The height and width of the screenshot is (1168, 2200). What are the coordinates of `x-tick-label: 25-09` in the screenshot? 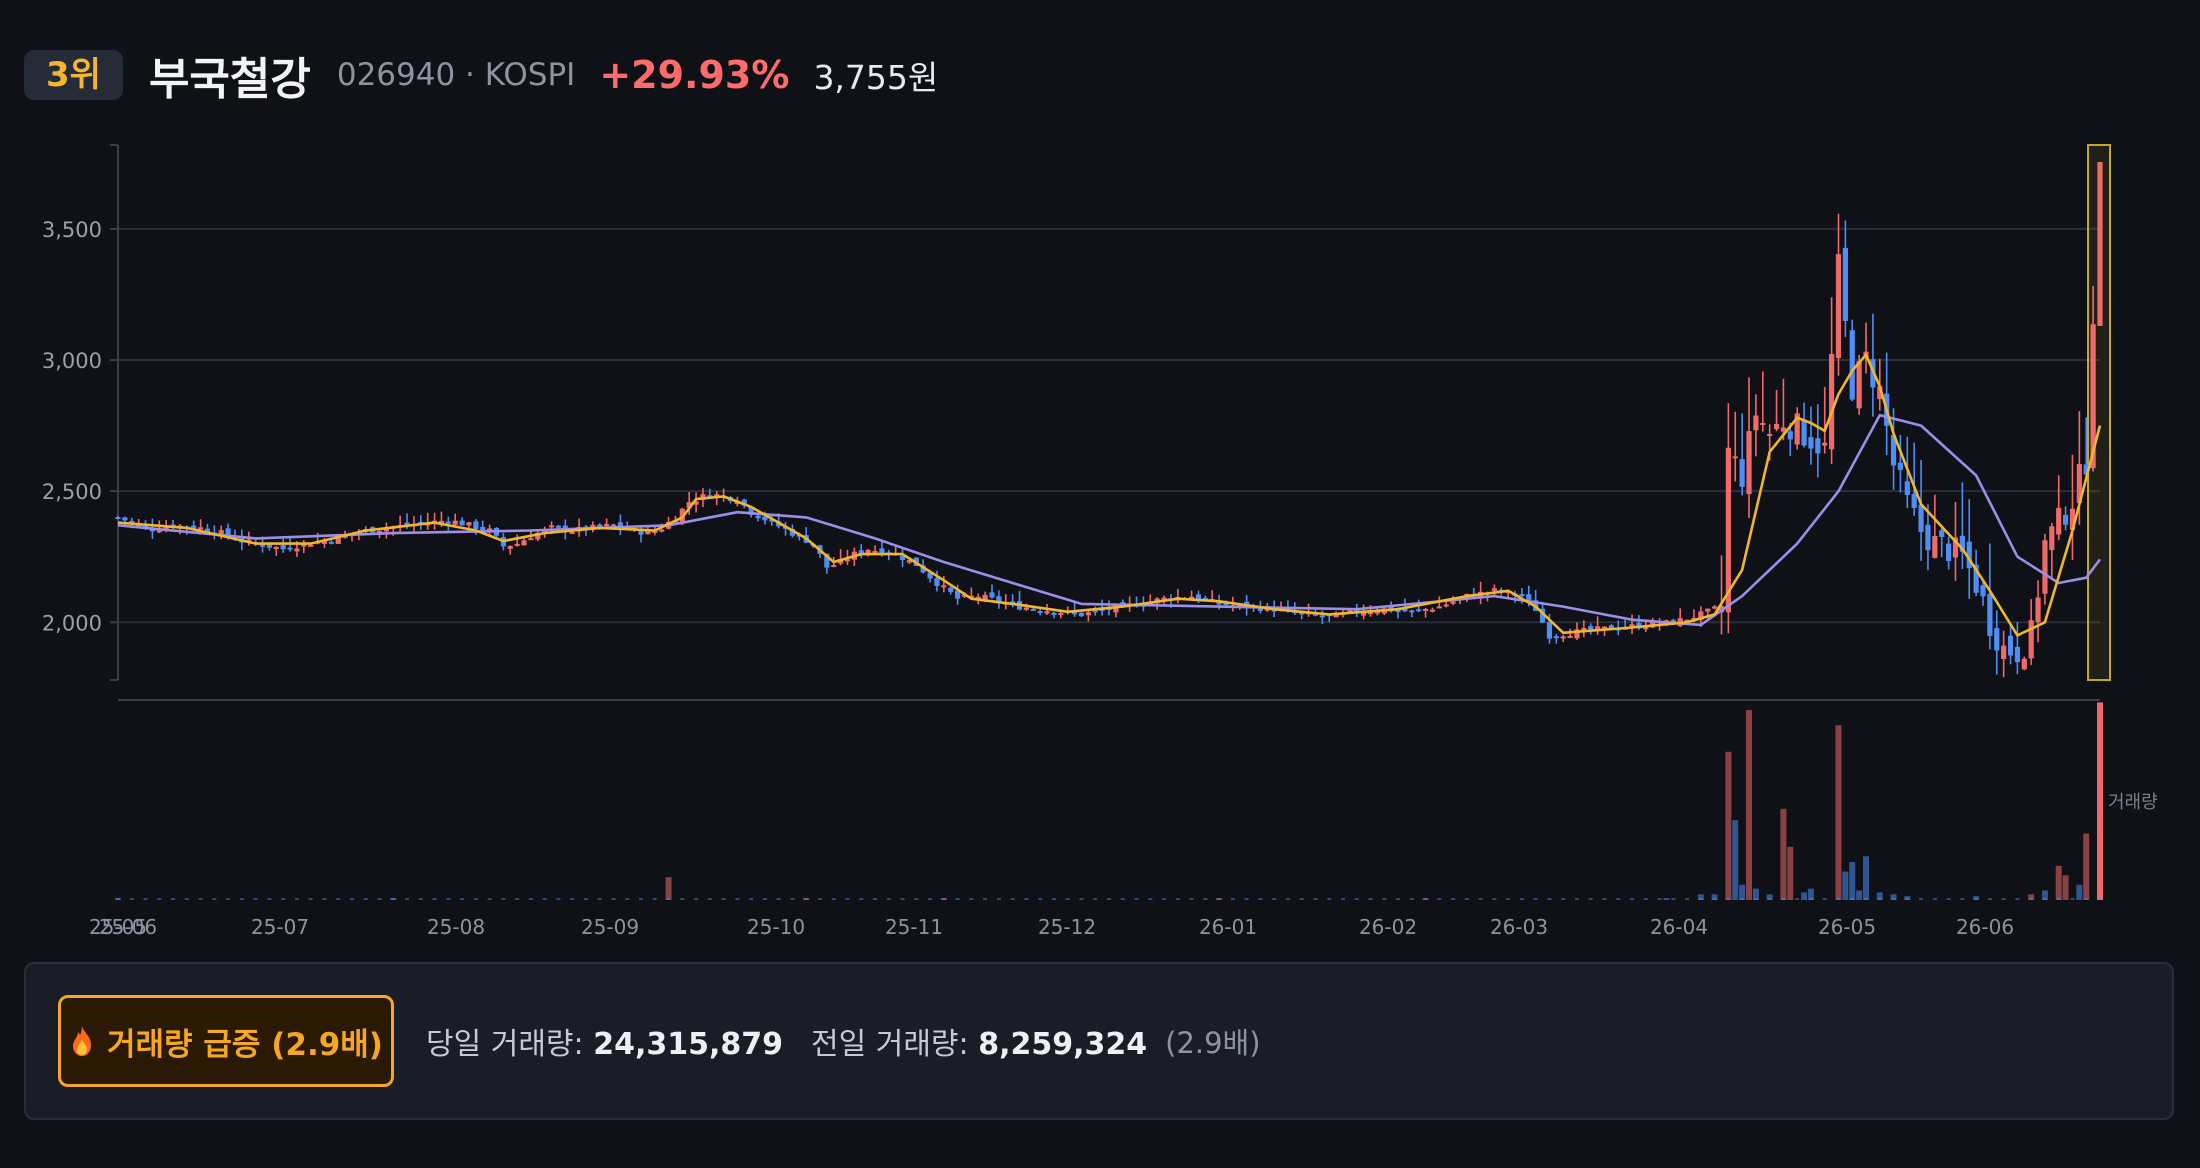 It's located at (610, 927).